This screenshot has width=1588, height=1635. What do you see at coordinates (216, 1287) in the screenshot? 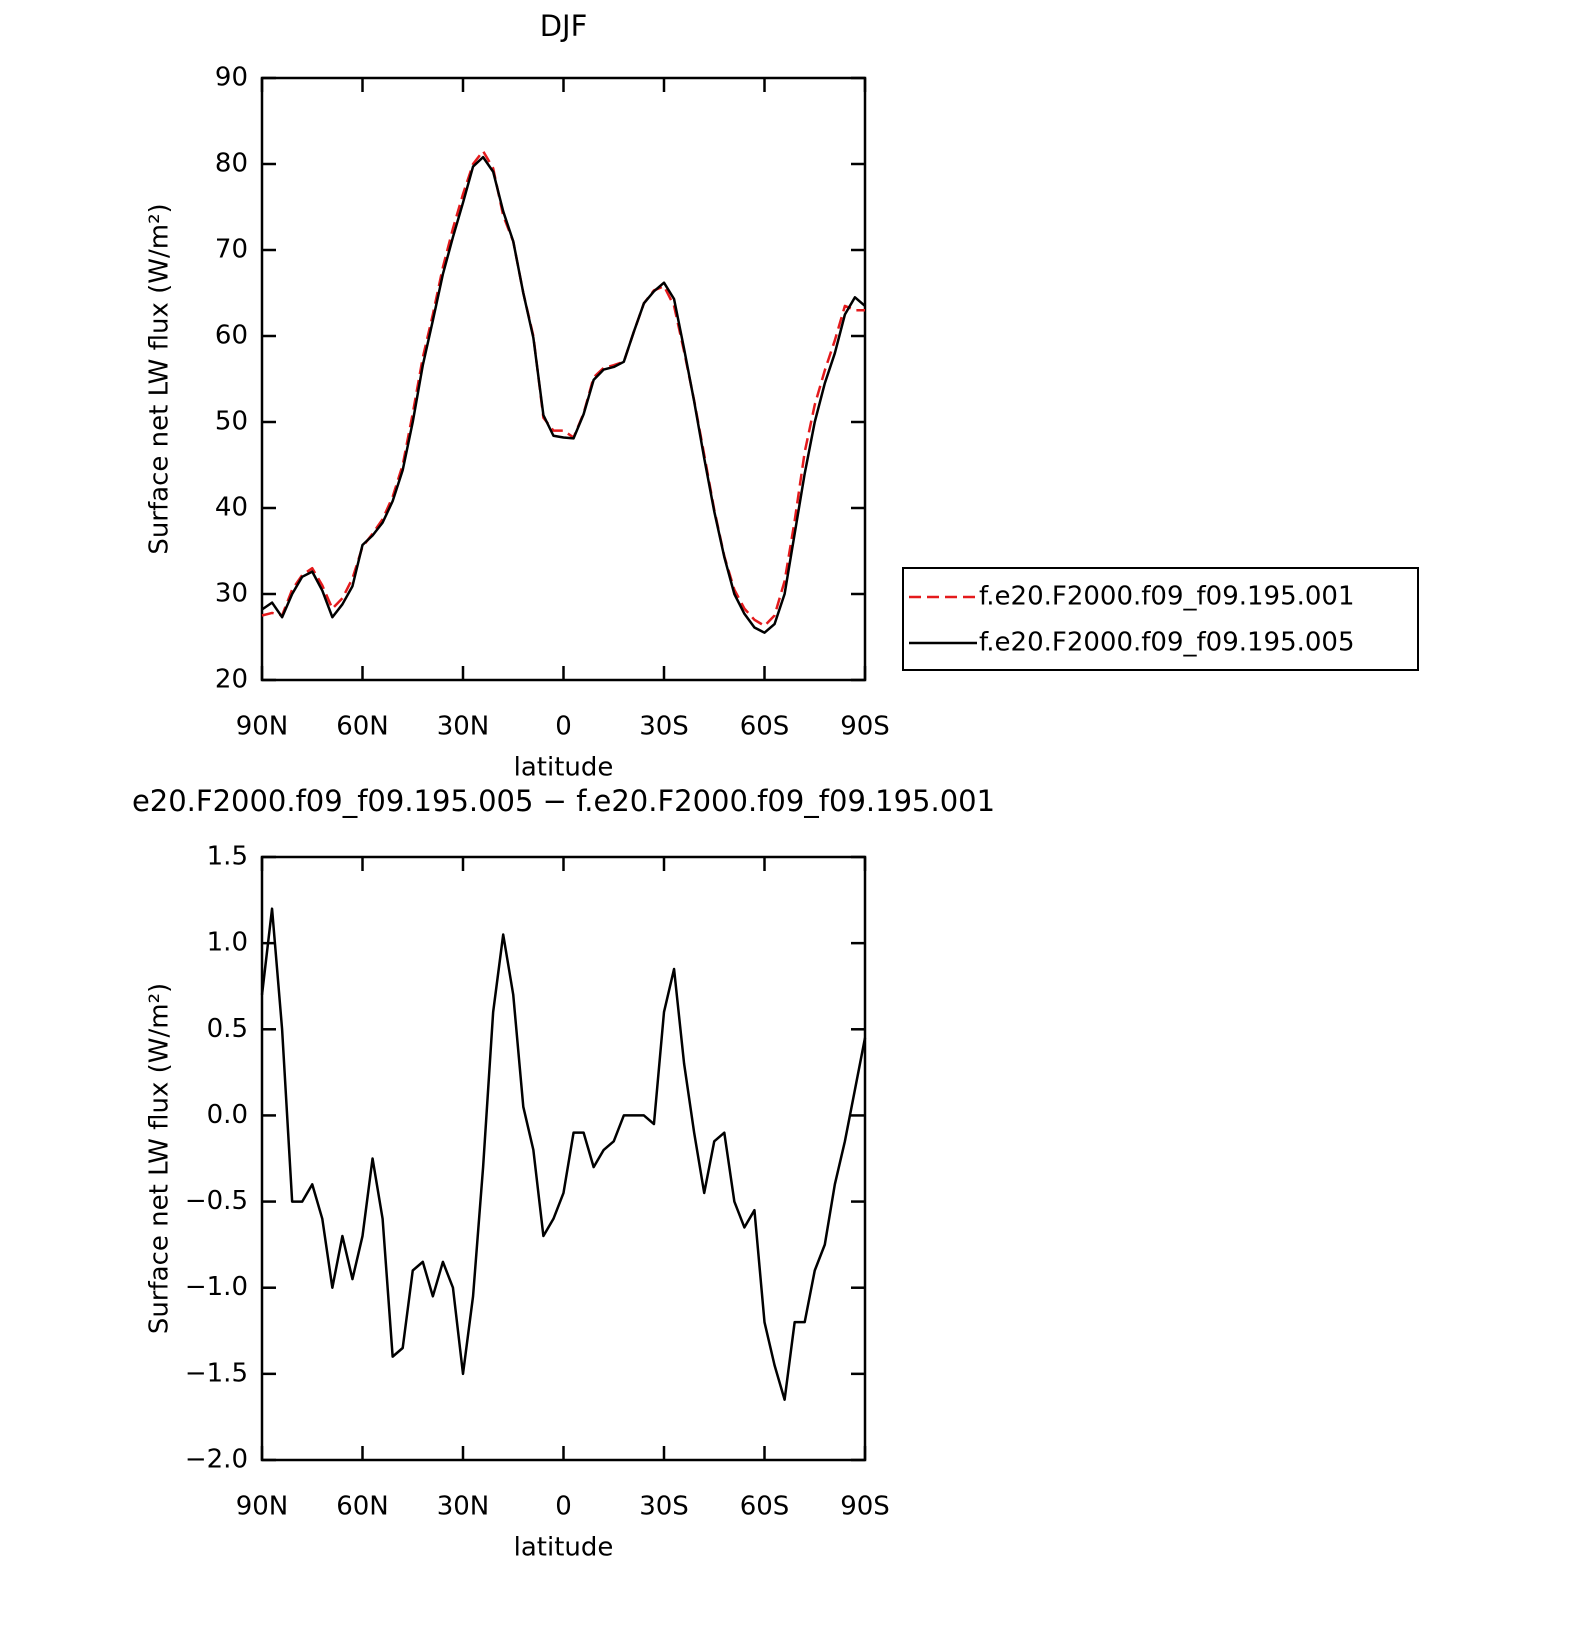
I see `y-tick-label: −1.0` at bounding box center [216, 1287].